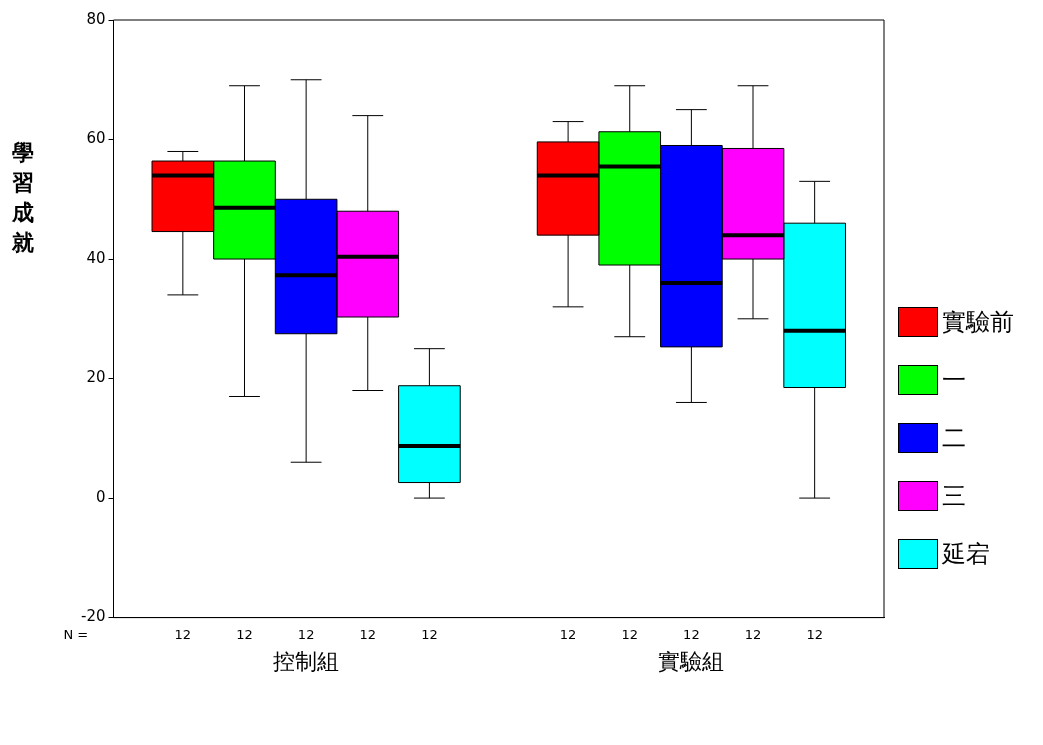 The height and width of the screenshot is (745, 1043). Describe the element at coordinates (100, 496) in the screenshot. I see `y-tick-label: 0` at that location.